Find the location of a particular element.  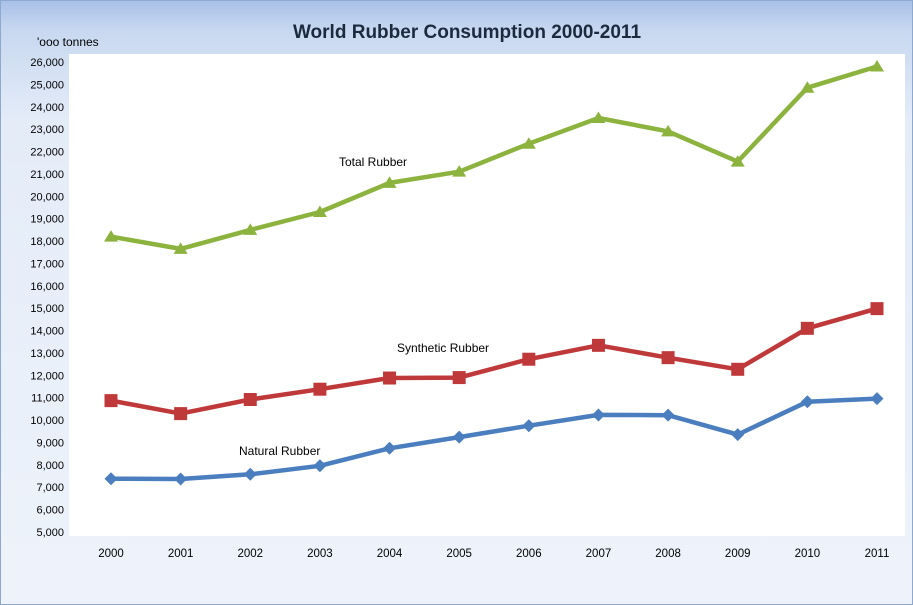

x-tick-label: 2010 is located at coordinates (808, 554).